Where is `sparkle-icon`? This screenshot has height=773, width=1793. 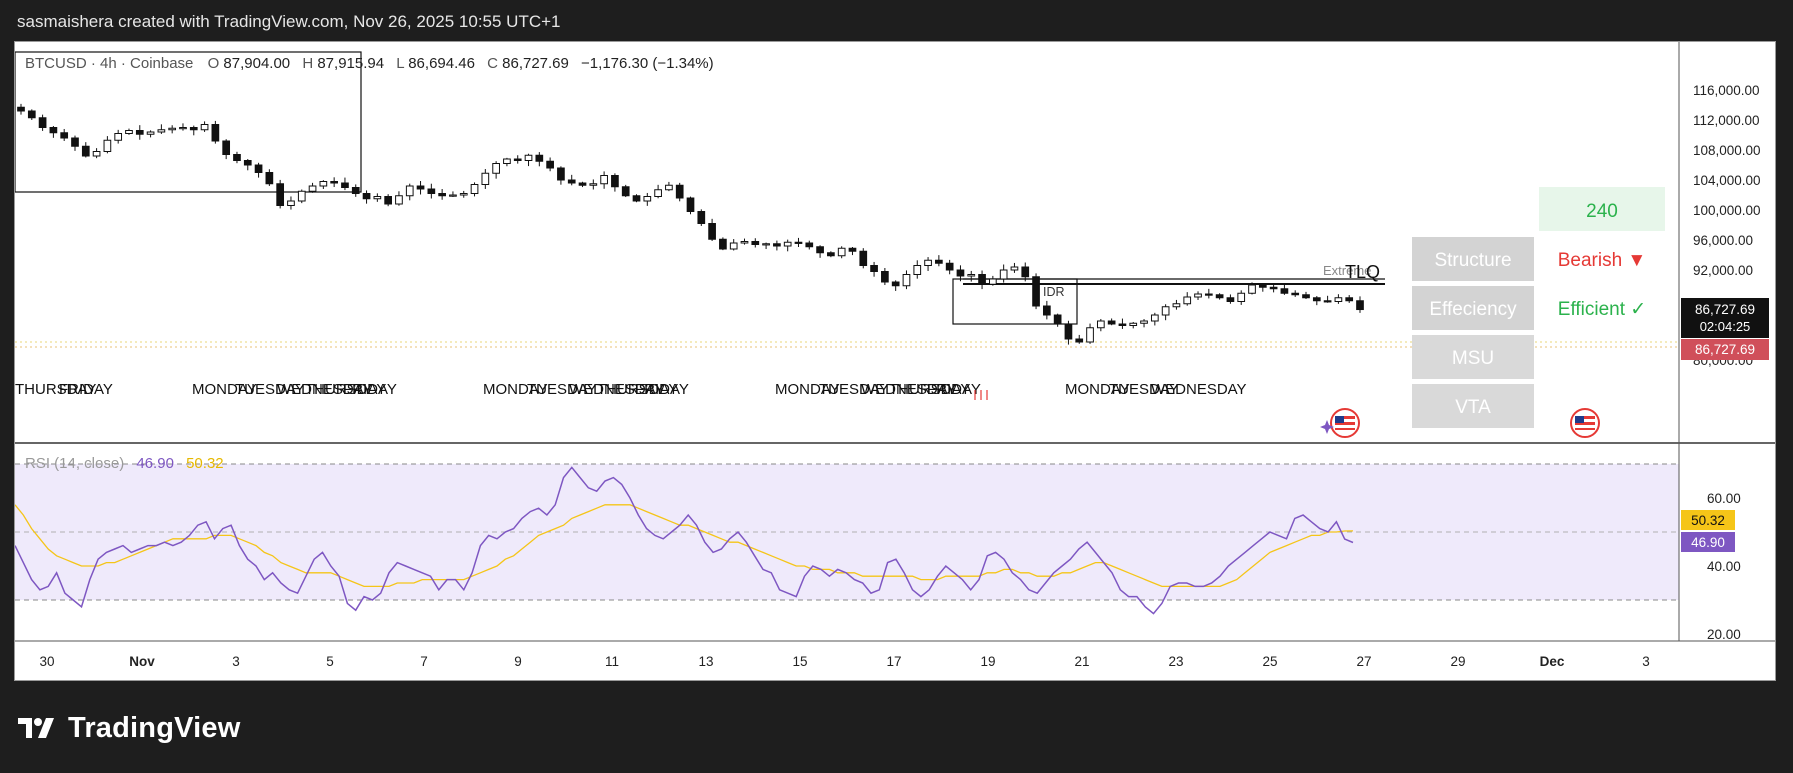
sparkle-icon is located at coordinates (1327, 427).